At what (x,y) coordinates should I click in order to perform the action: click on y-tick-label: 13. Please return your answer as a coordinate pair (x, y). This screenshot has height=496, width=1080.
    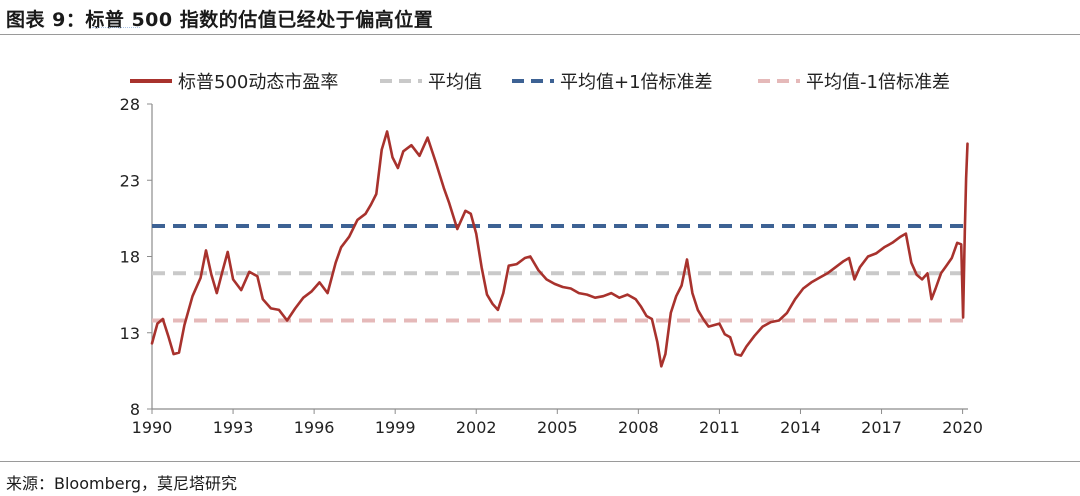
    Looking at the image, I should click on (130, 333).